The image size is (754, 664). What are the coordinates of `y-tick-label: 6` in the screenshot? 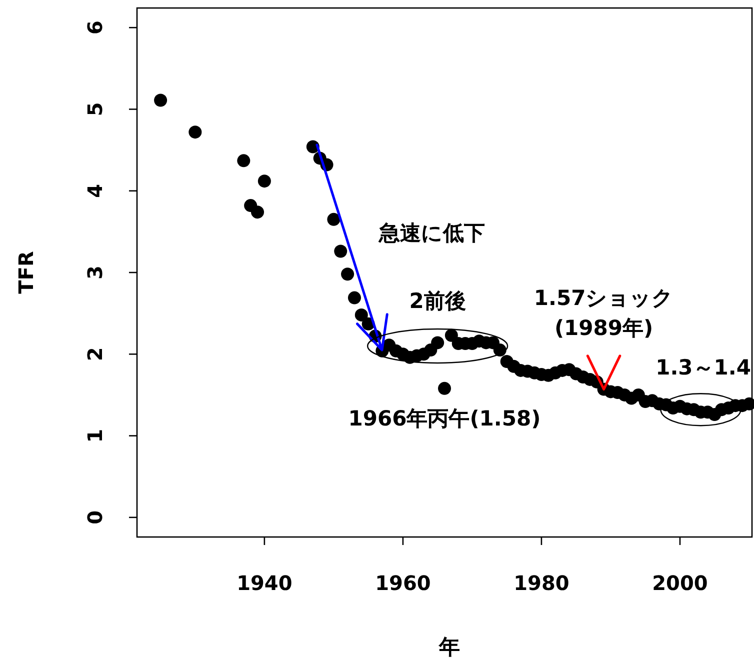 It's located at (95, 27).